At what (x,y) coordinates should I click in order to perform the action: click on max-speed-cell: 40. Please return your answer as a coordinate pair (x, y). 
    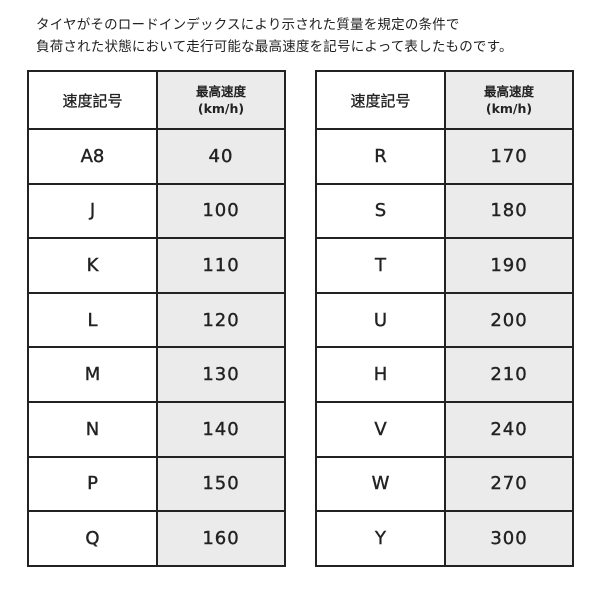
    Looking at the image, I should click on (221, 156).